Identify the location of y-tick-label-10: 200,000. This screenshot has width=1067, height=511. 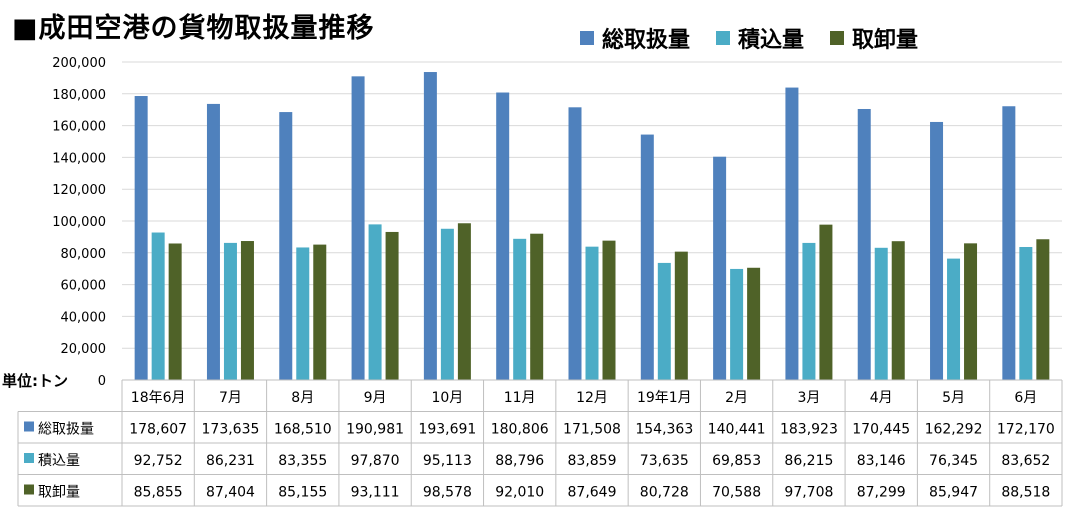
(79, 63).